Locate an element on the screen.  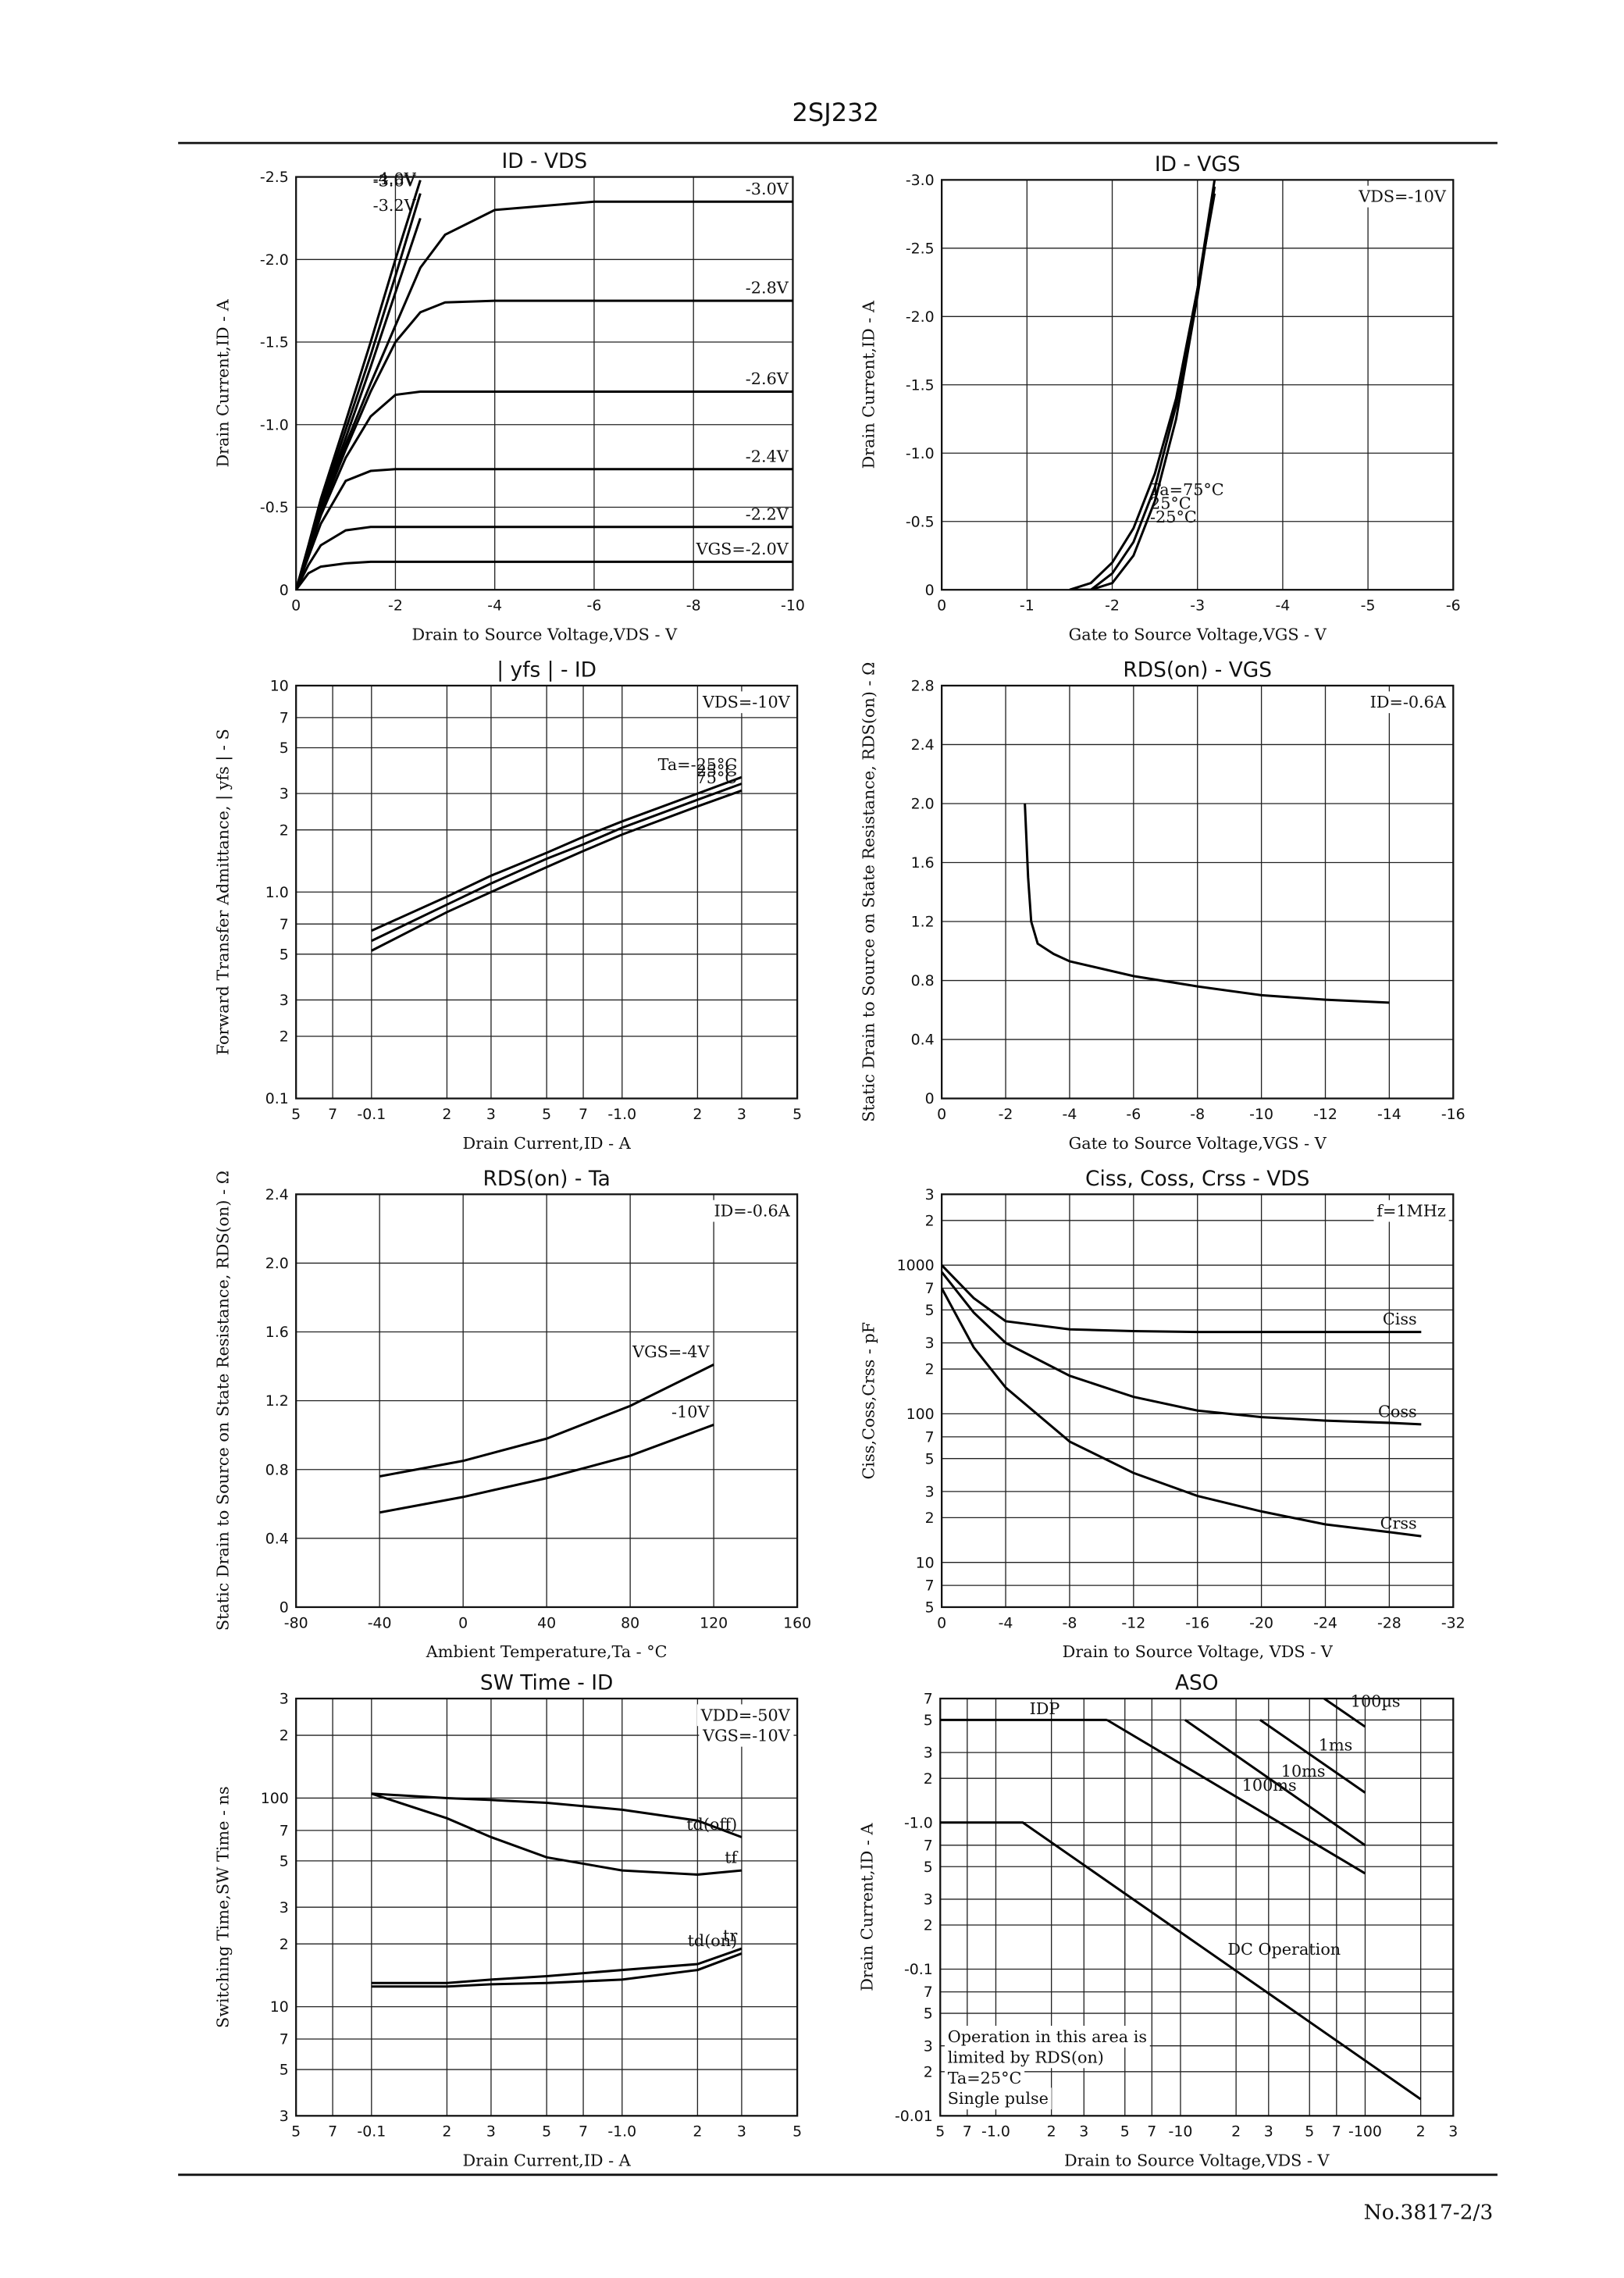
series-label: -2.8V is located at coordinates (767, 288).